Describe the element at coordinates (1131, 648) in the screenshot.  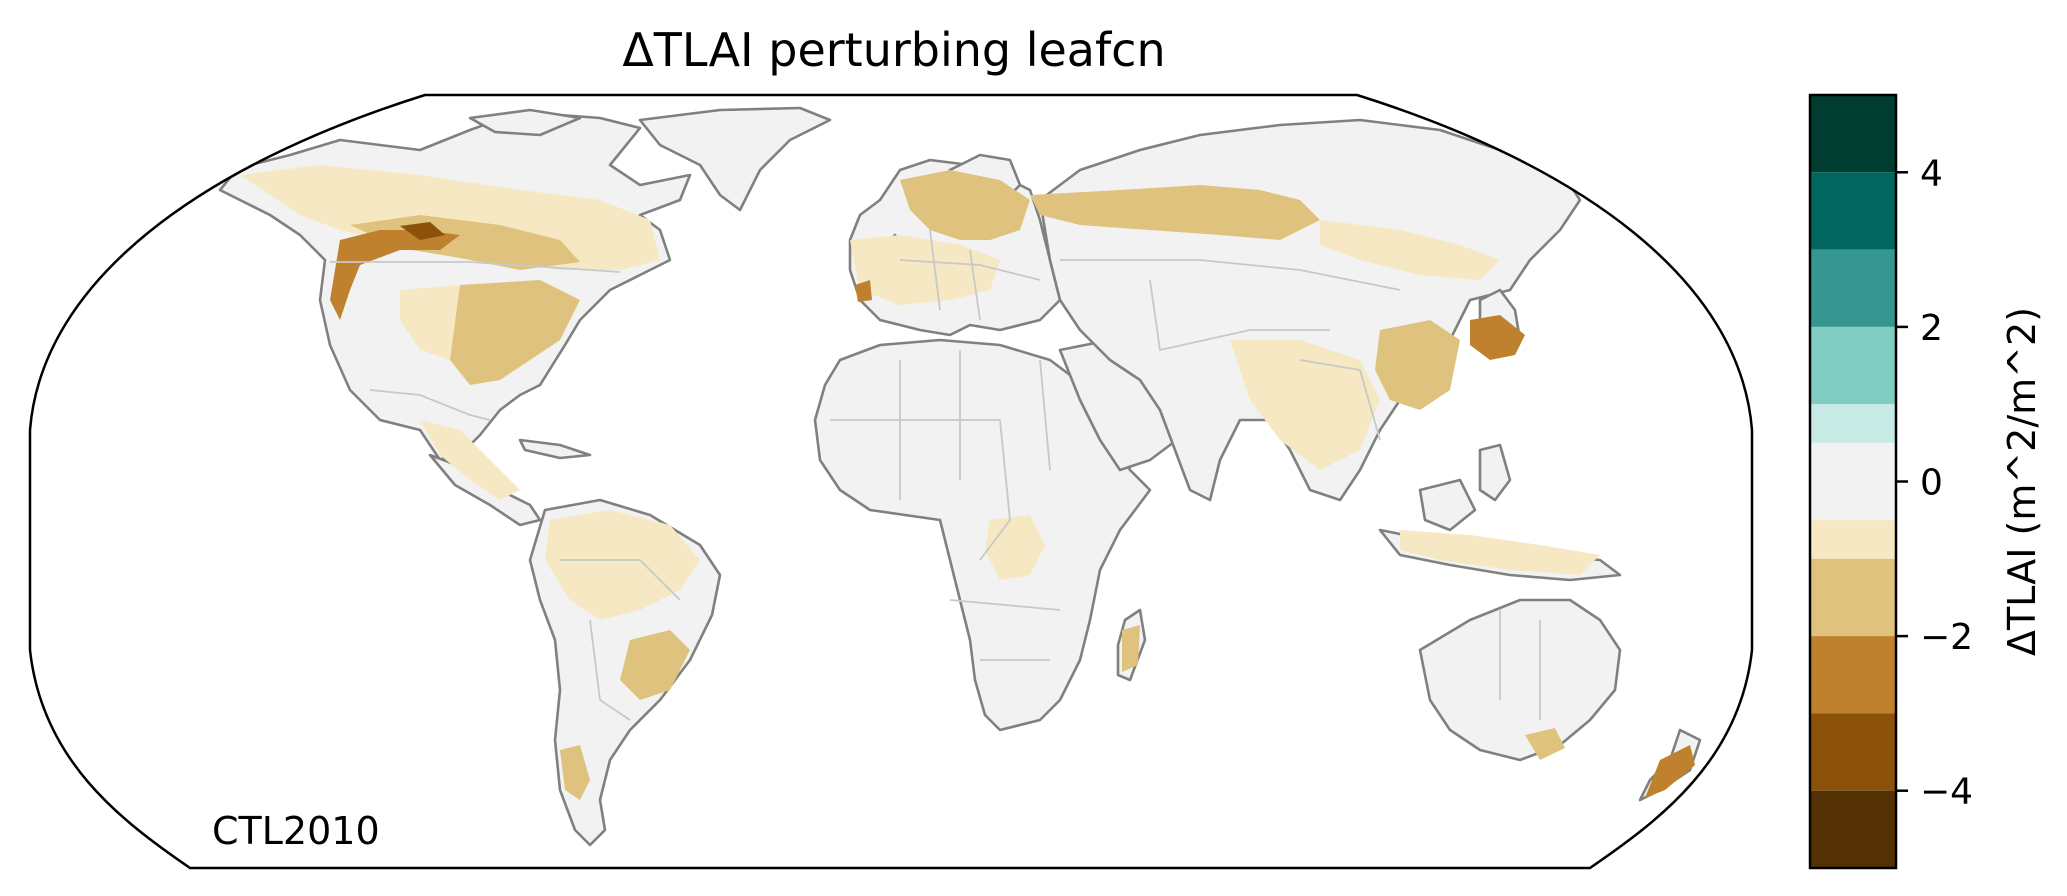
I see `anomaly-madagascar` at that location.